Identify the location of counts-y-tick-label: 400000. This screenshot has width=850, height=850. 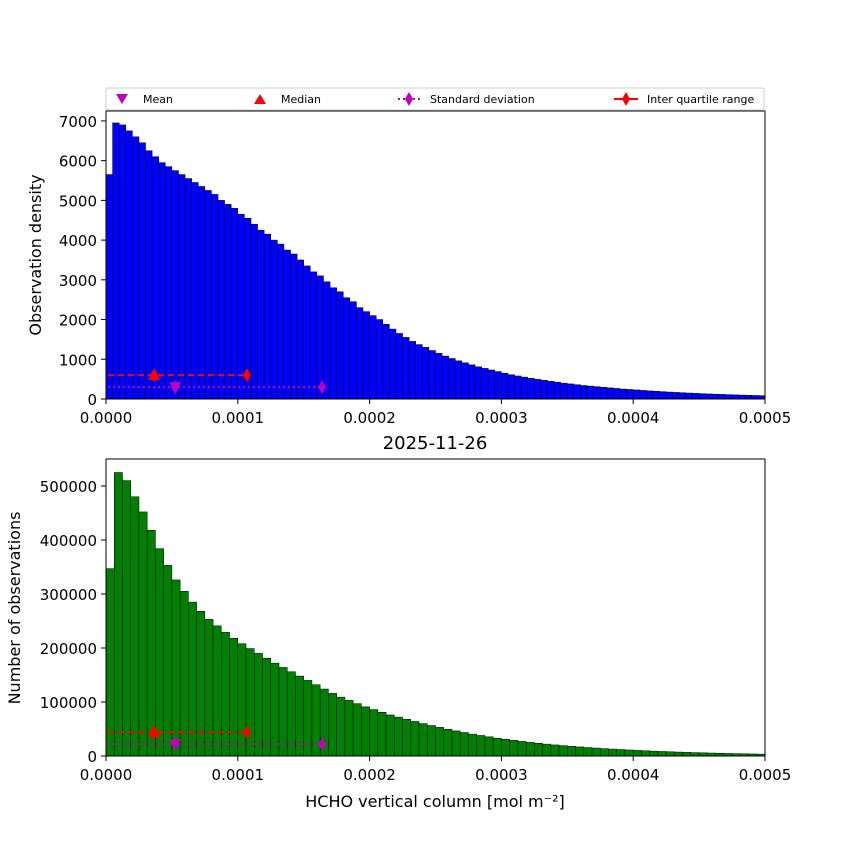
(68, 541).